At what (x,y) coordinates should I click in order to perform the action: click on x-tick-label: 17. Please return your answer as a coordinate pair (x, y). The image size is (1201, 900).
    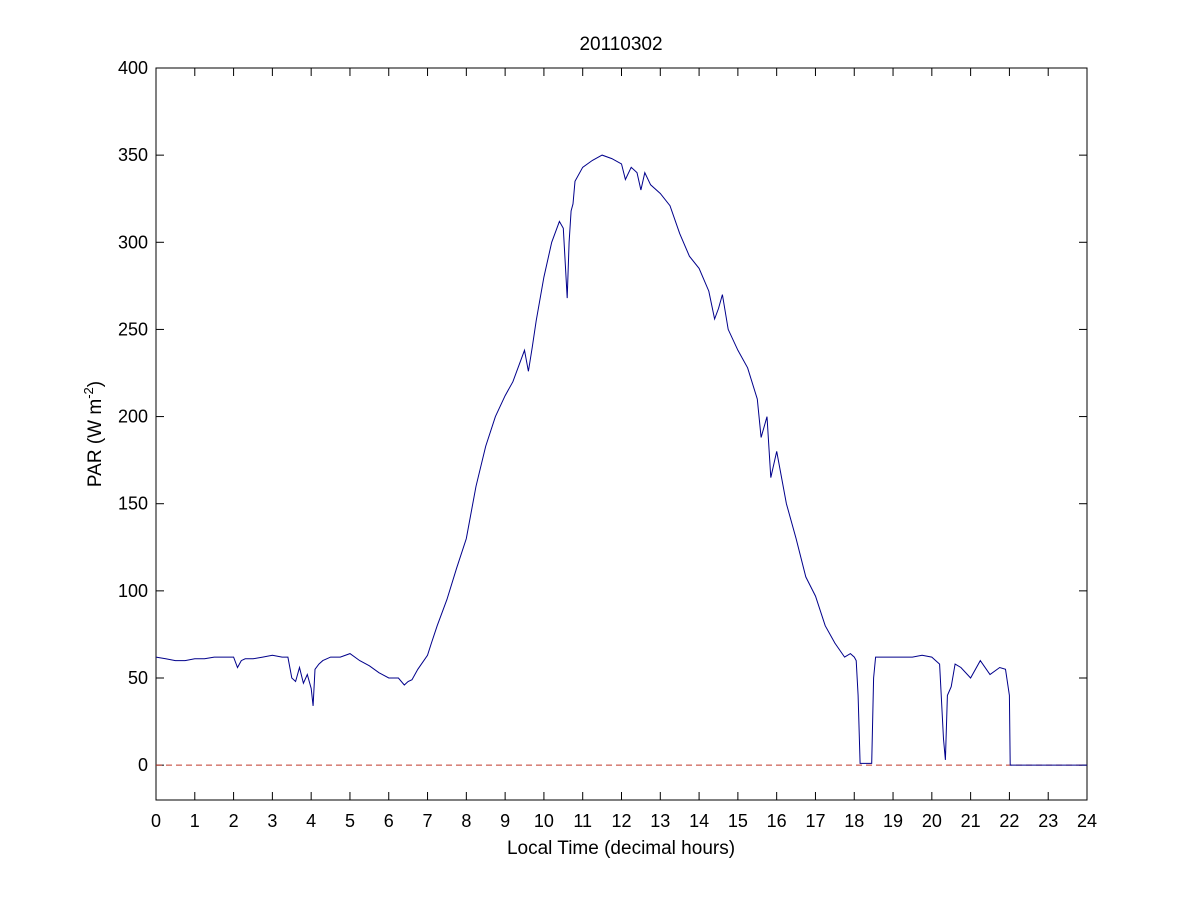
    Looking at the image, I should click on (815, 821).